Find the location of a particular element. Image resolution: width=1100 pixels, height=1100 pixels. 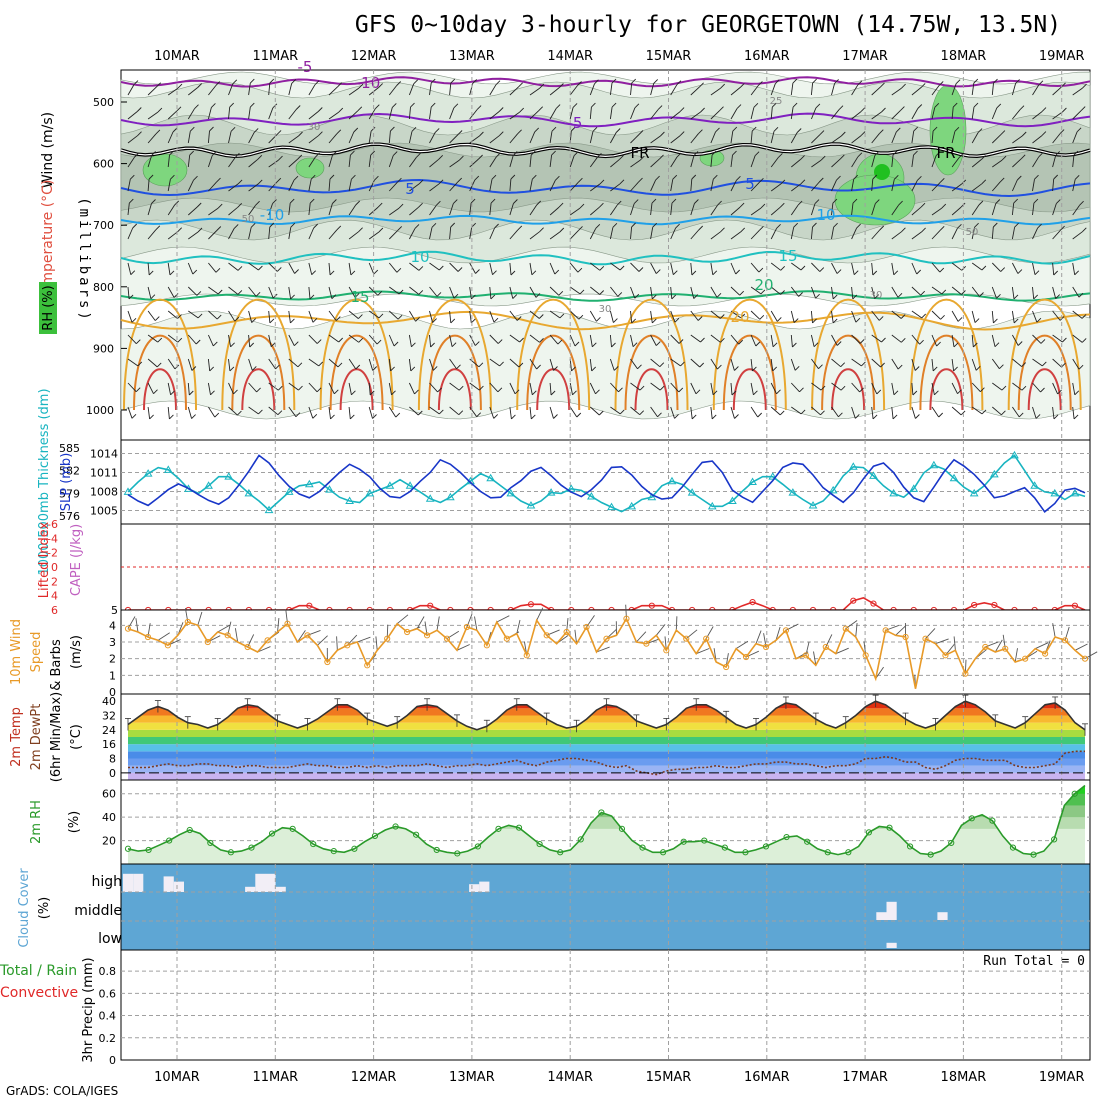

cloud-bar is located at coordinates (260, 882).